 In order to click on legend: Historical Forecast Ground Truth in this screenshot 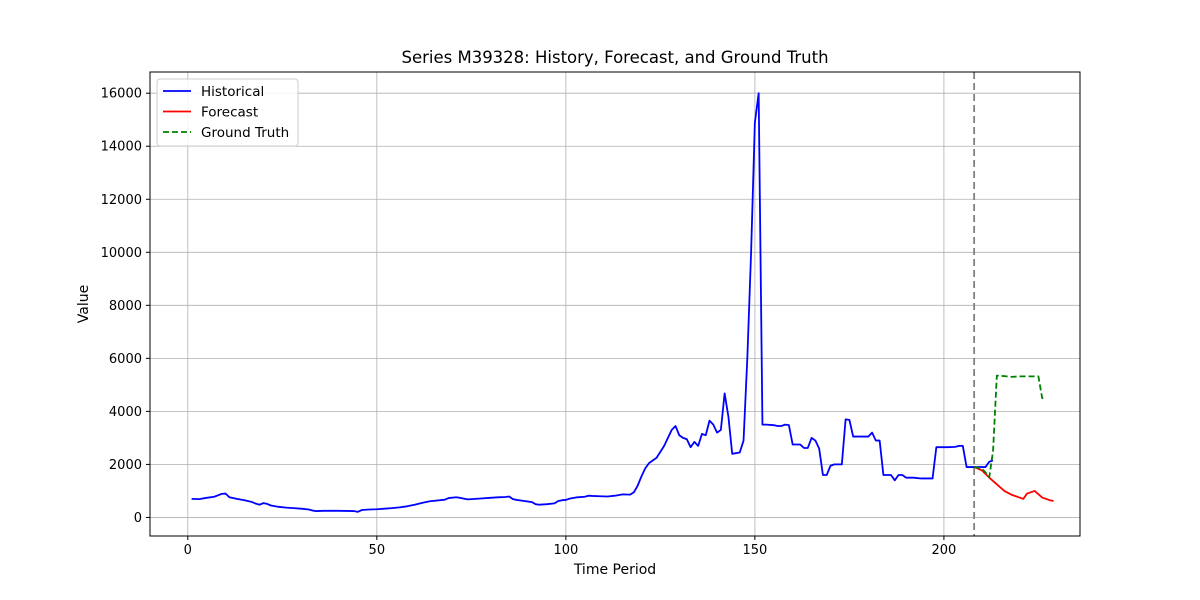, I will do `click(227, 112)`.